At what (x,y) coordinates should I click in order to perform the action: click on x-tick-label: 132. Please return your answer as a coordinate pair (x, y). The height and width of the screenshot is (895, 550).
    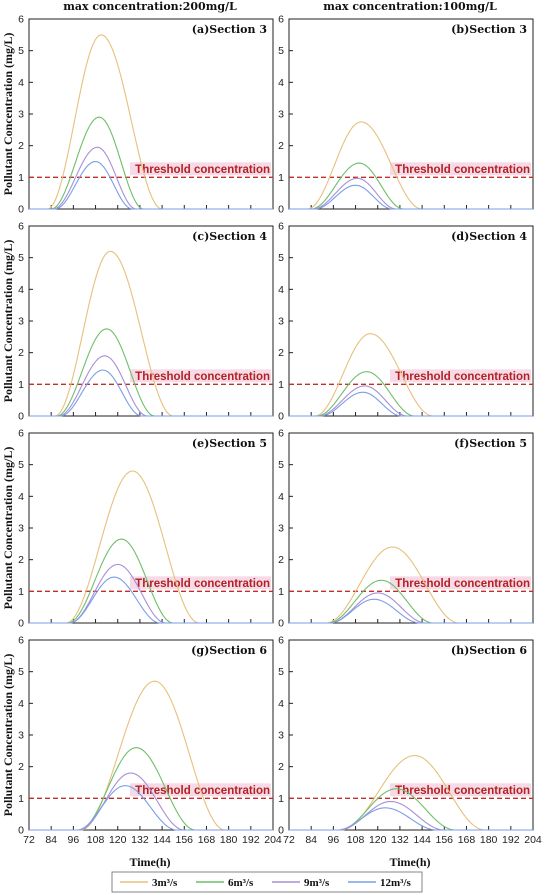
    Looking at the image, I should click on (400, 840).